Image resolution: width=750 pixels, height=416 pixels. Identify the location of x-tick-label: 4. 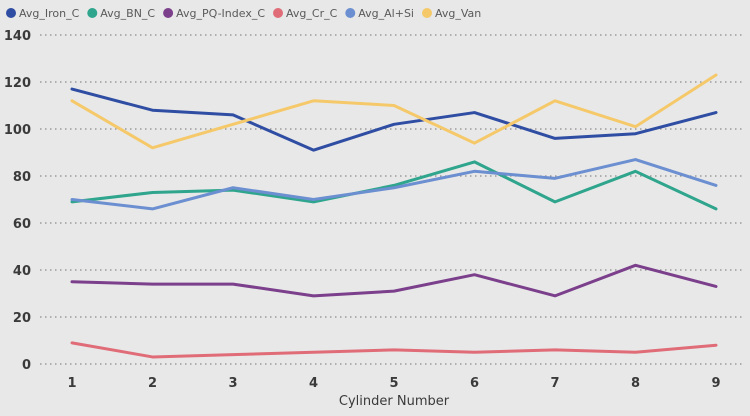
(313, 383).